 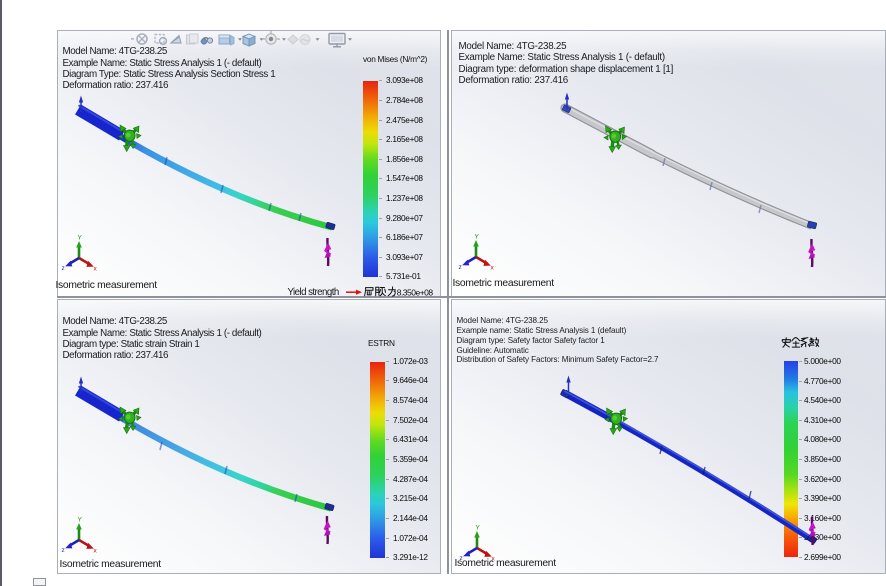 What do you see at coordinates (413, 292) in the screenshot?
I see `svg-text:: 8.350e+08: : 8.350e+08` at bounding box center [413, 292].